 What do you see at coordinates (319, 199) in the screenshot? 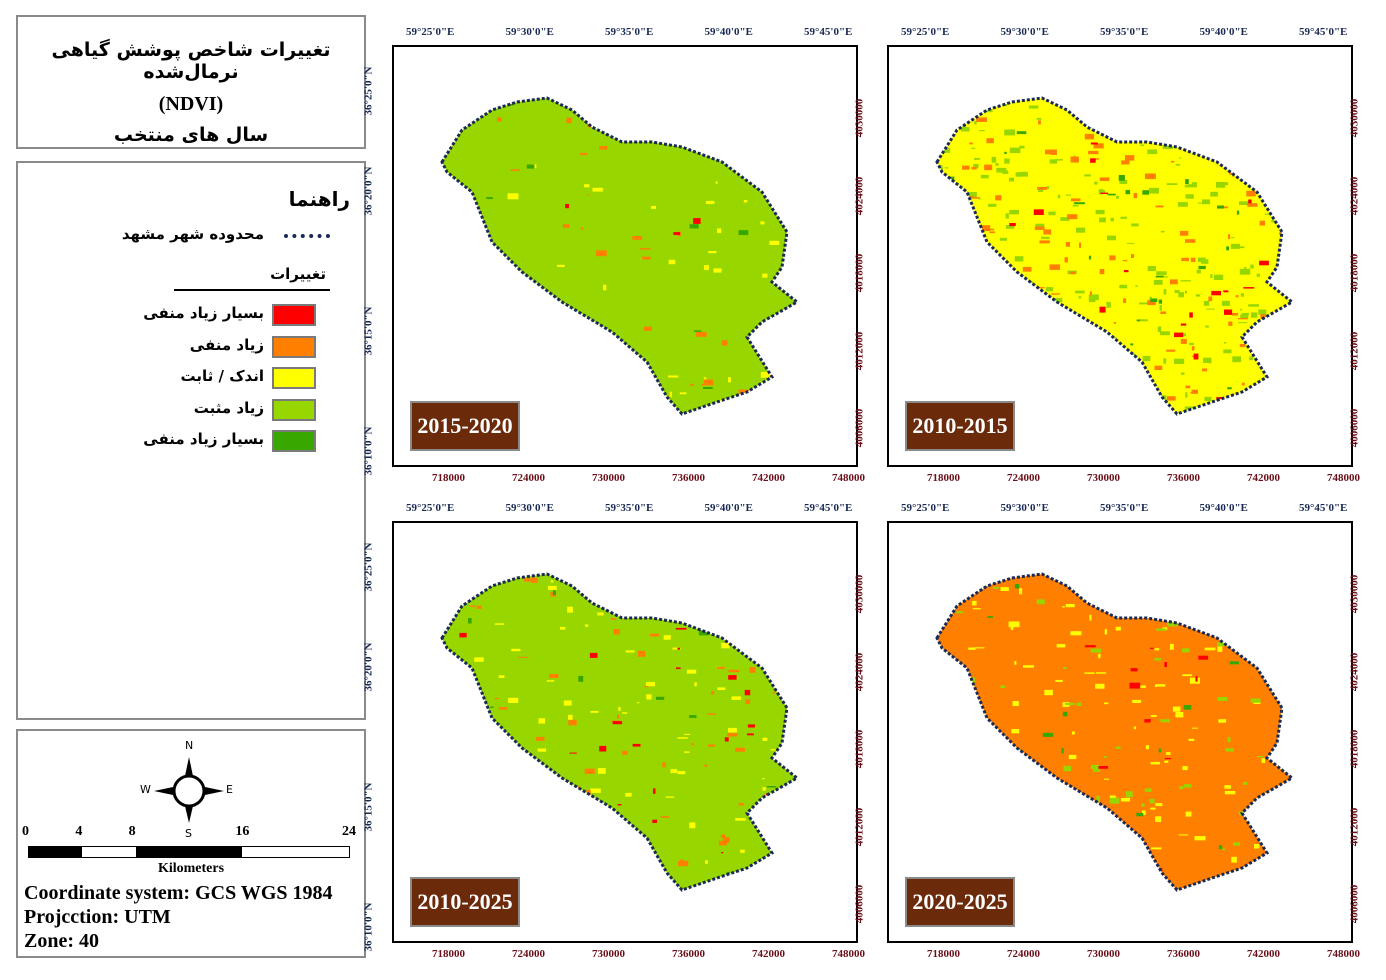
I see `legend-heading: راهنما` at bounding box center [319, 199].